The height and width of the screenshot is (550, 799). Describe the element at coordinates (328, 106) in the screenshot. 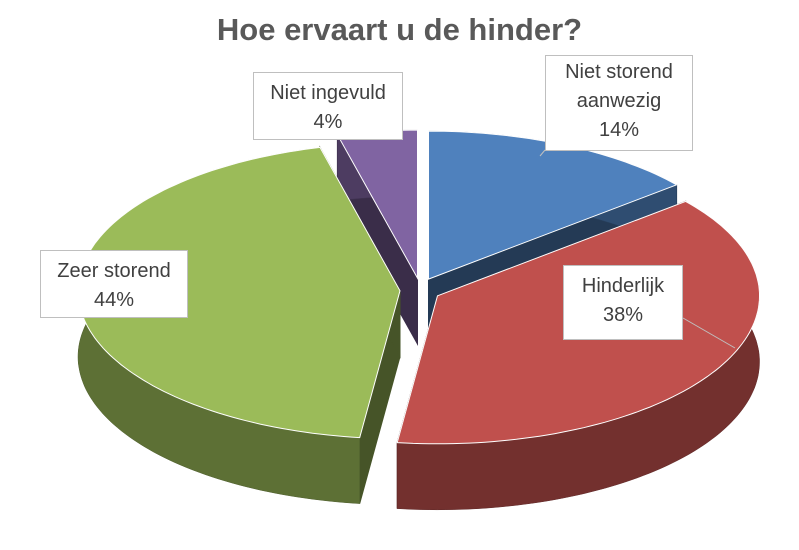

I see `data-label: Niet ingevuld 4%` at that location.